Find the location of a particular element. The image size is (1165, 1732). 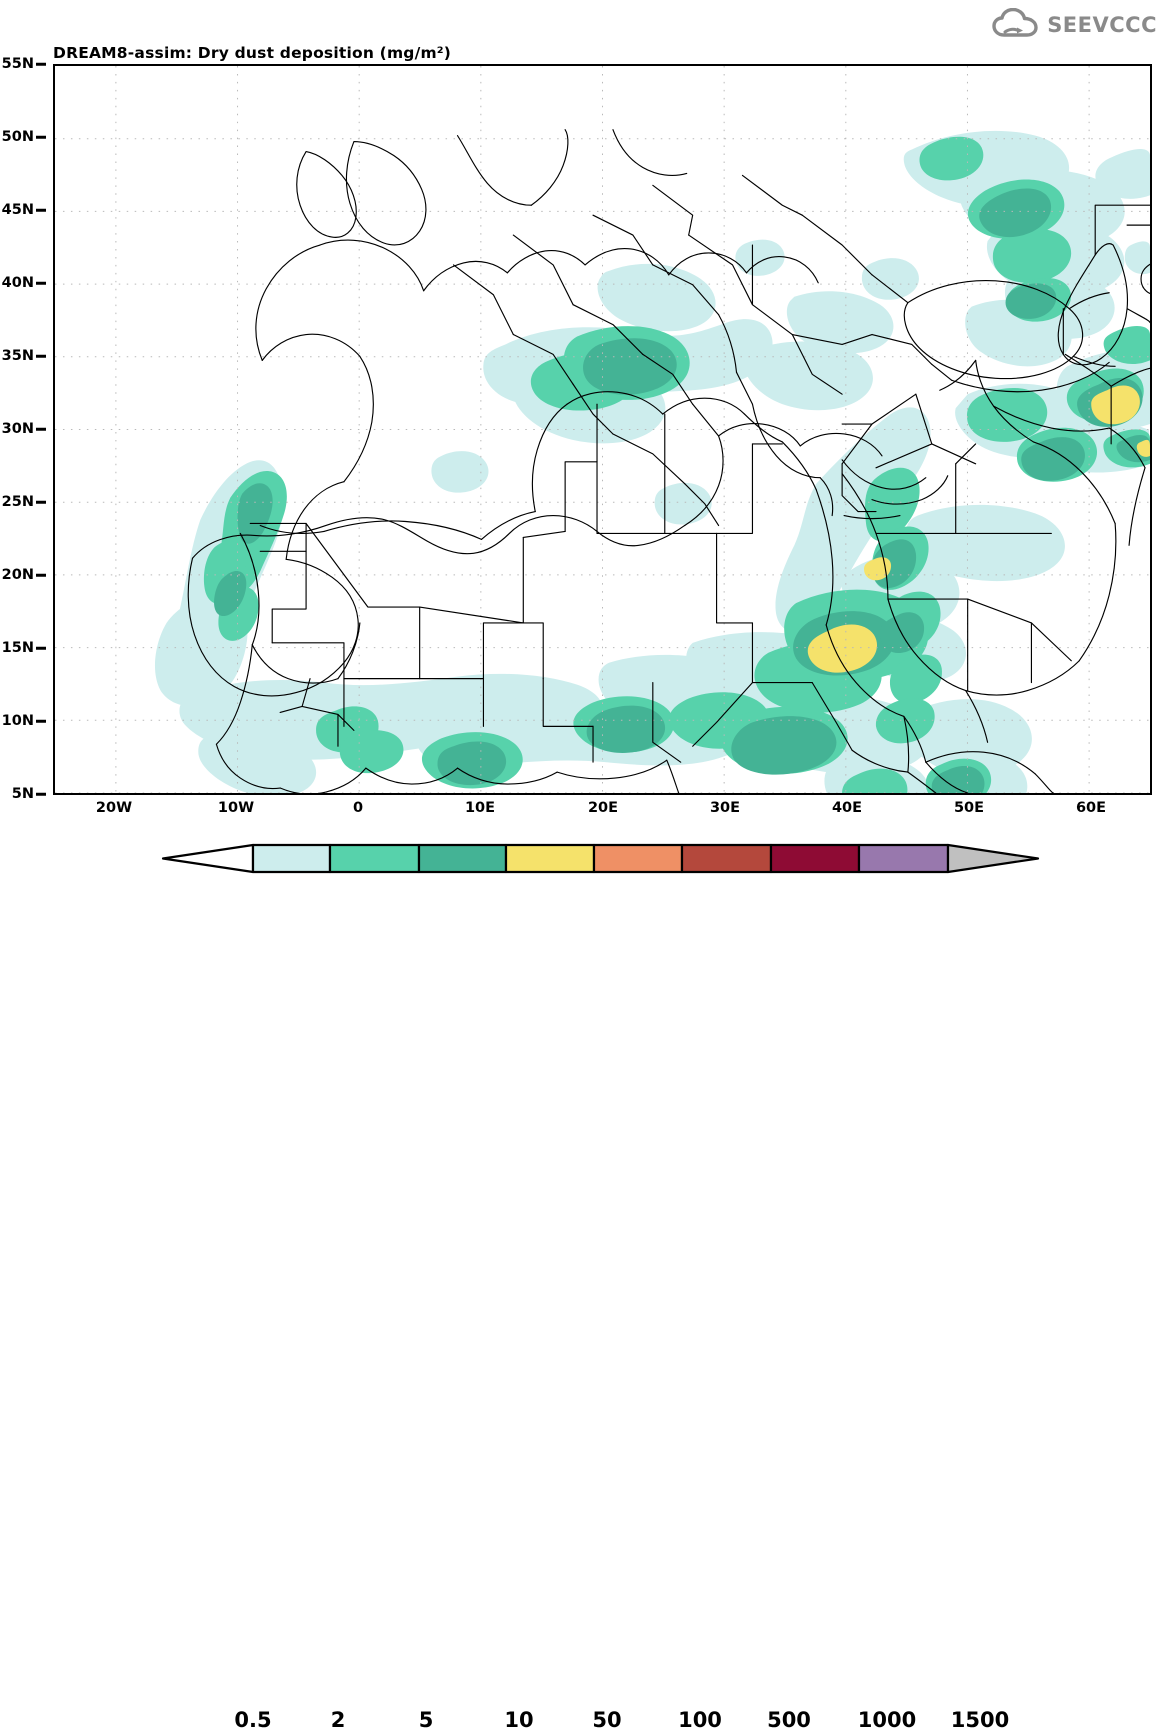

colorbar-tick-label: 1500 is located at coordinates (980, 1720).